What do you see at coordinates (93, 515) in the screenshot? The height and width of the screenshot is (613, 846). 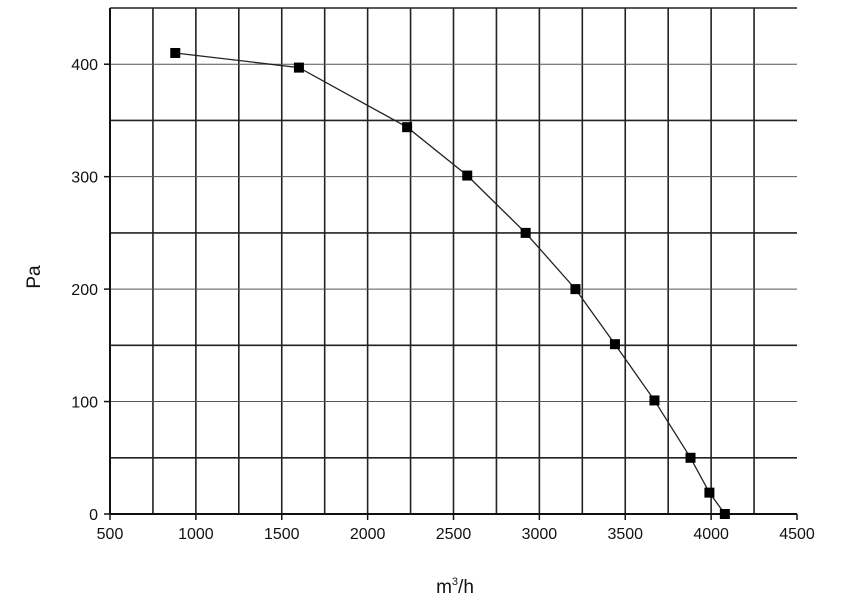 I see `y-tick-label: 0` at bounding box center [93, 515].